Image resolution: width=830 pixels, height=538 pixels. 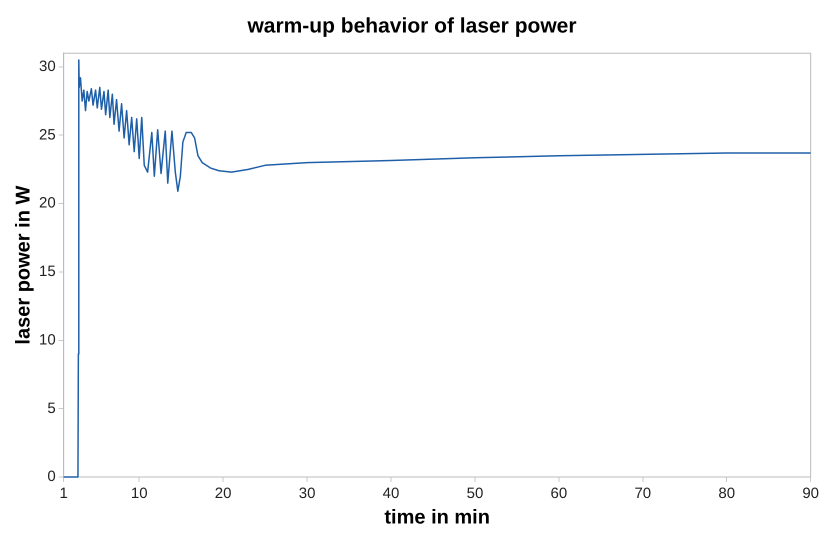 What do you see at coordinates (51, 477) in the screenshot?
I see `y-tick-label: 0` at bounding box center [51, 477].